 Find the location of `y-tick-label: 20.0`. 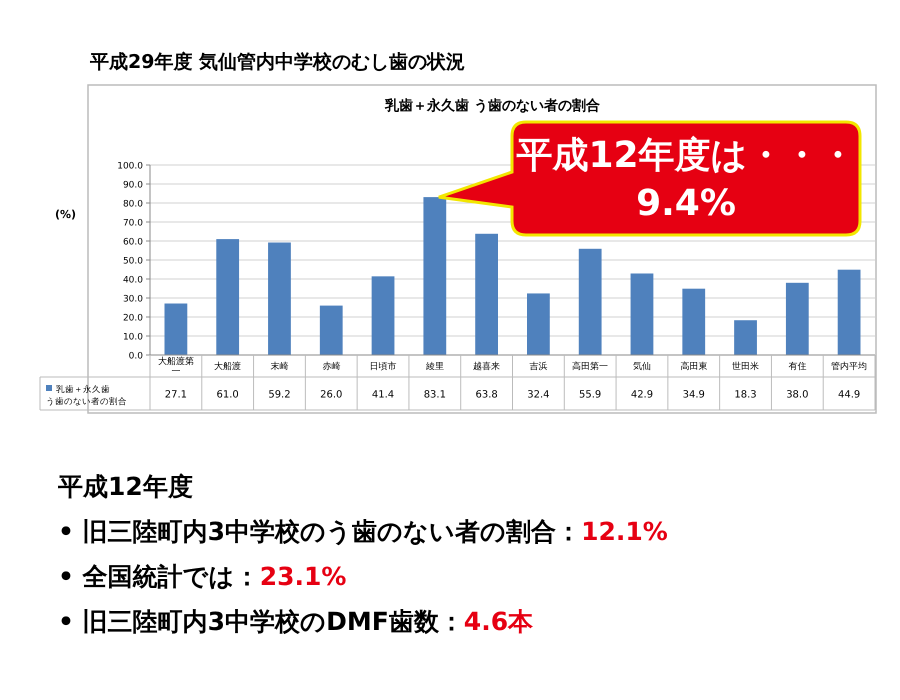

y-tick-label: 20.0 is located at coordinates (133, 319).